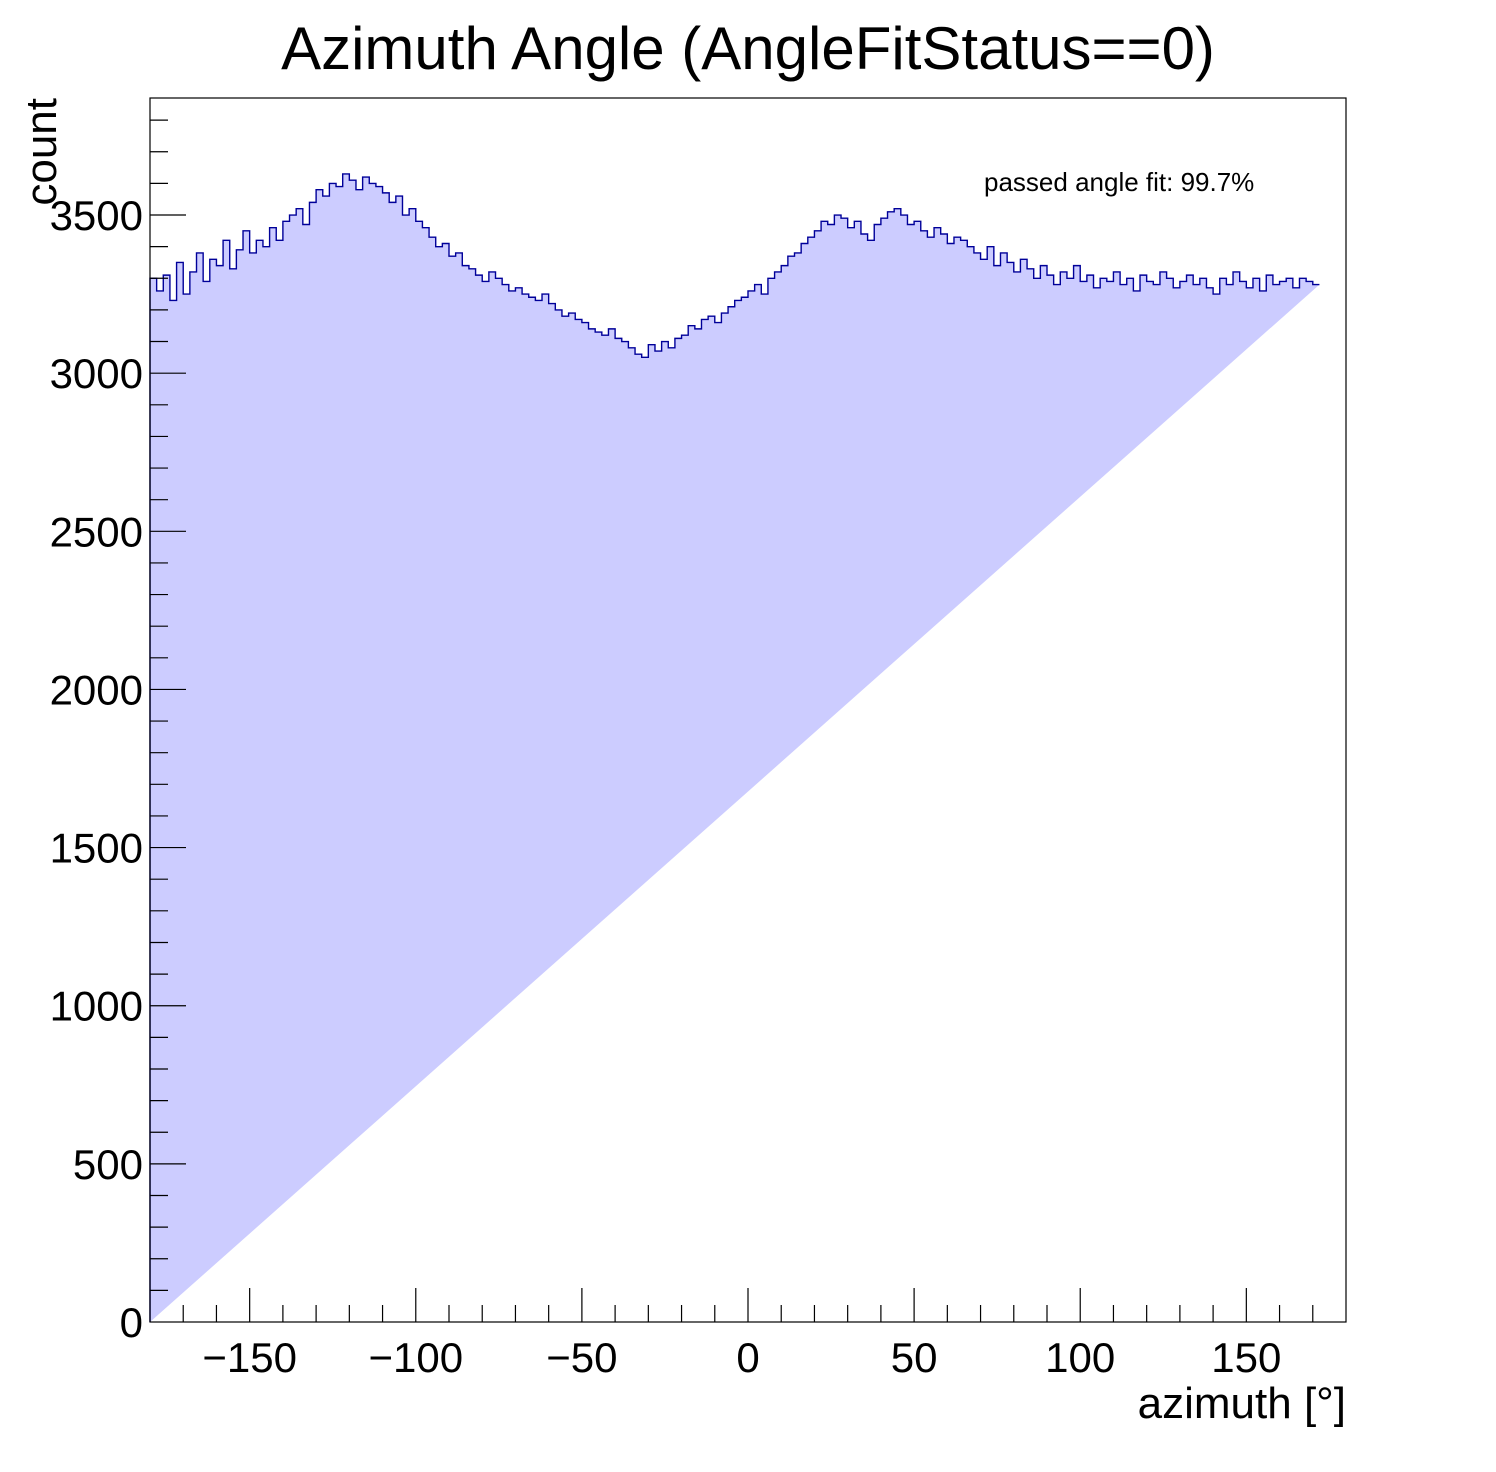  I want to click on x-tick-label: 50, so click(914, 1357).